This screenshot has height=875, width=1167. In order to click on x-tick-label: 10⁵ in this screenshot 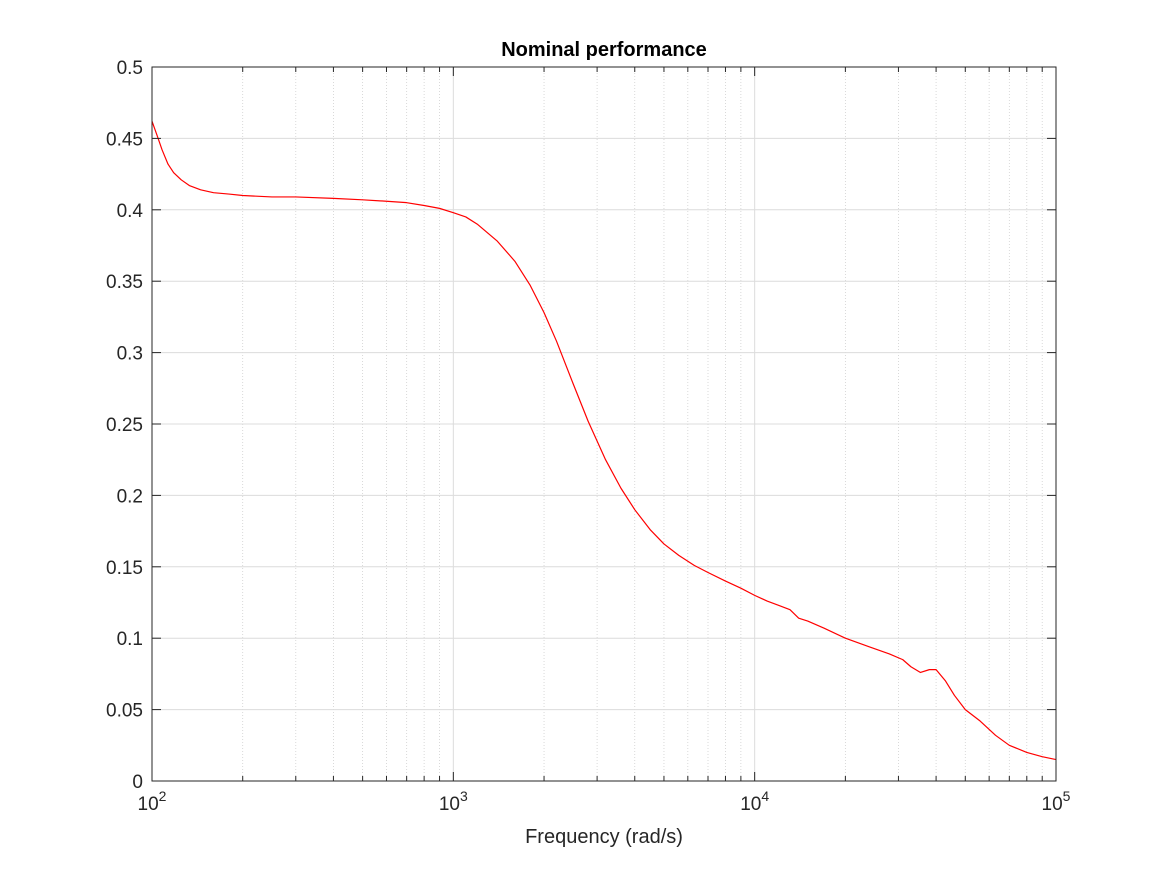, I will do `click(1056, 801)`.